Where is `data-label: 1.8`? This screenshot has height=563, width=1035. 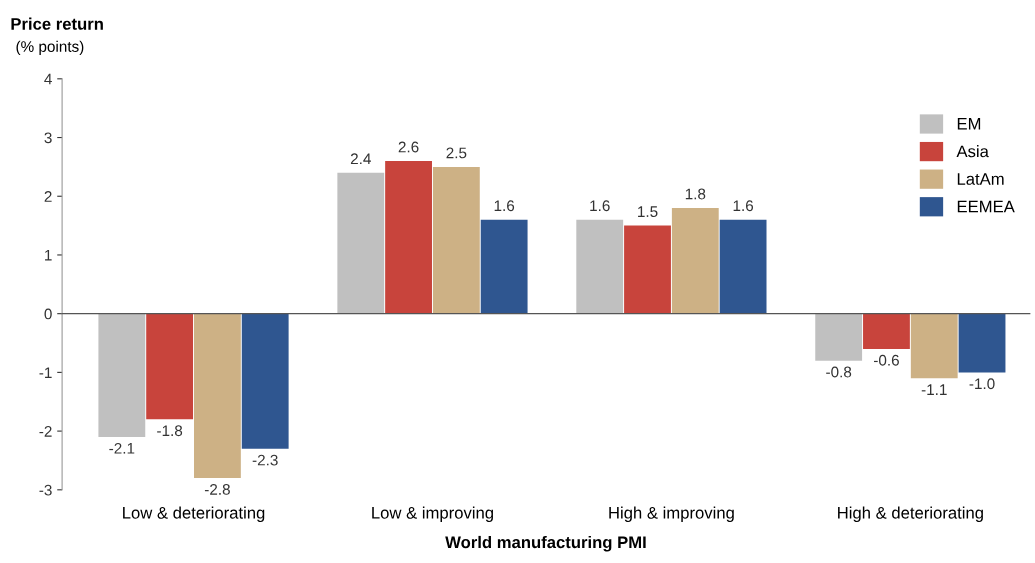 data-label: 1.8 is located at coordinates (695, 194).